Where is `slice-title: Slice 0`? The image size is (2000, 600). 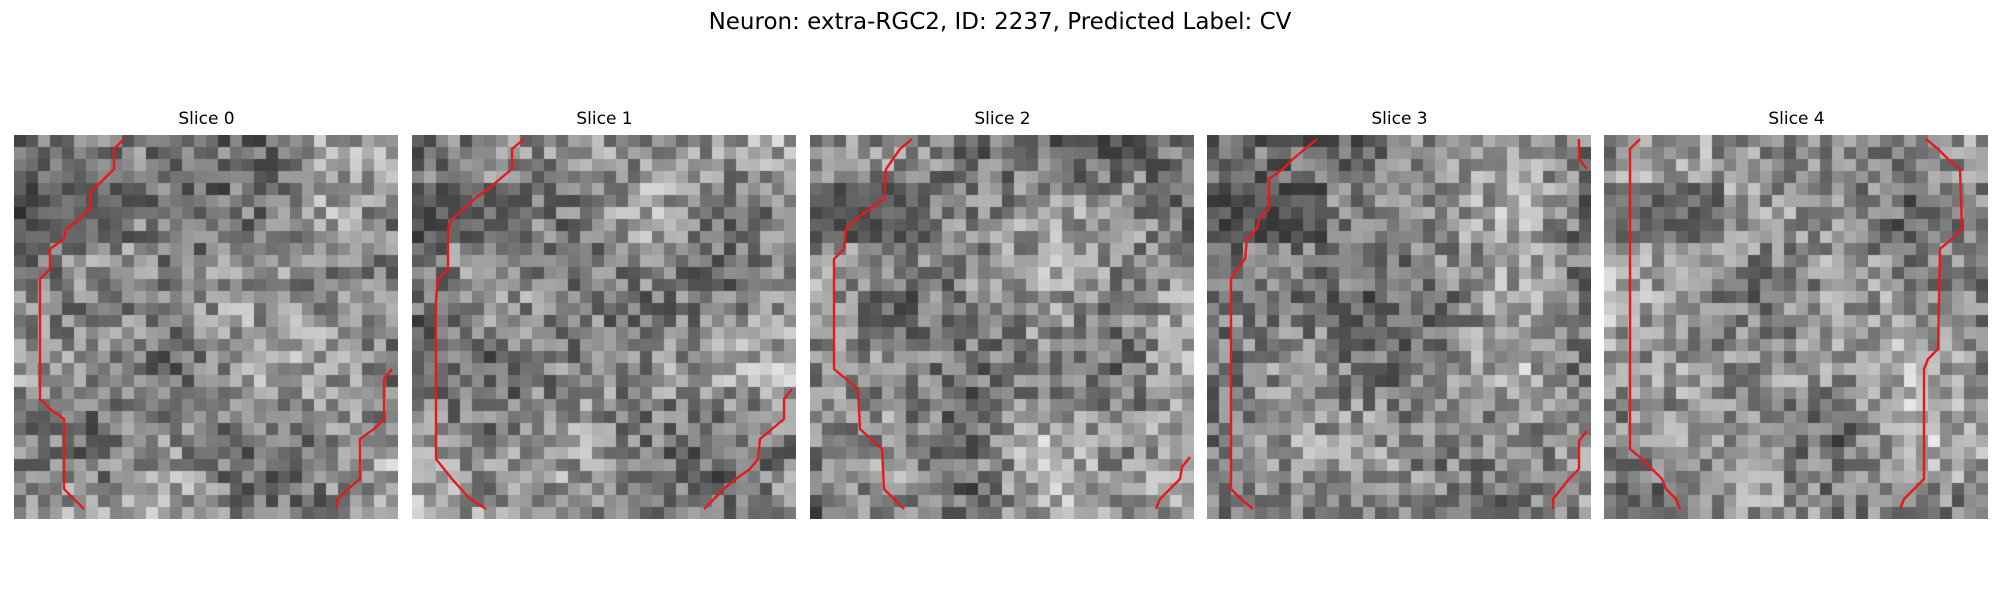
slice-title: Slice 0 is located at coordinates (206, 119).